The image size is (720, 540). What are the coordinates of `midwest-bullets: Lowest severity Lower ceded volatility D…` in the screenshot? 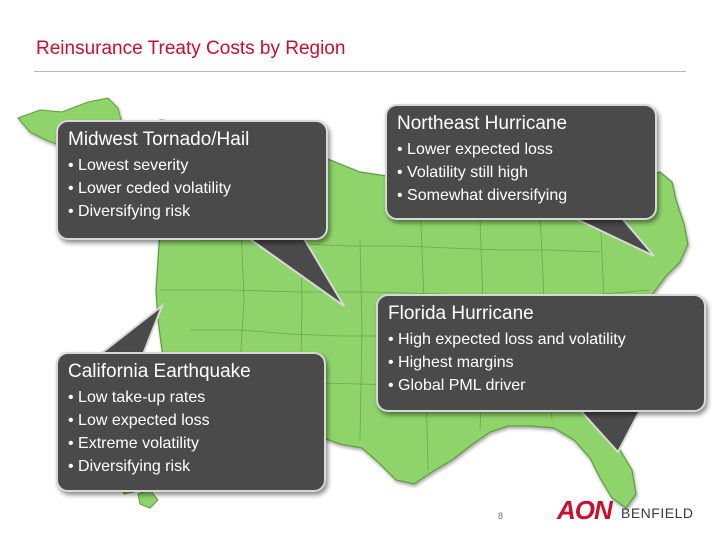 It's located at (192, 188).